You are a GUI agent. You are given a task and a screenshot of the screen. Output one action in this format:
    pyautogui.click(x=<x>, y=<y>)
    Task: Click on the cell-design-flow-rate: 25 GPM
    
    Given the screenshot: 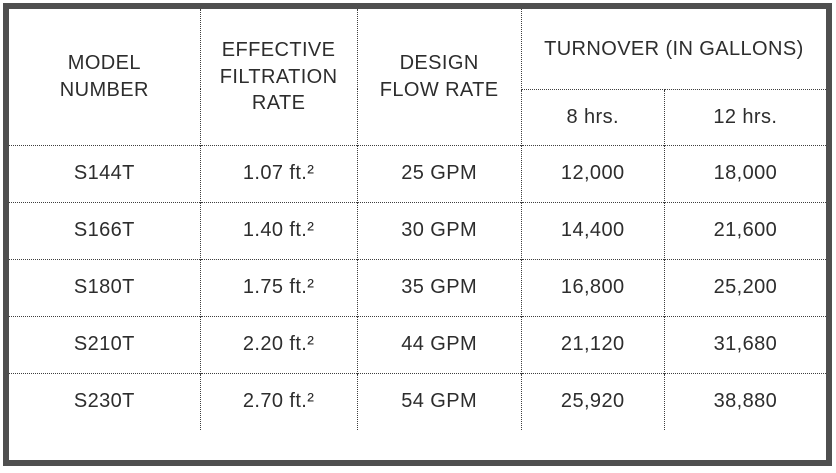 What is the action you would take?
    pyautogui.click(x=439, y=173)
    